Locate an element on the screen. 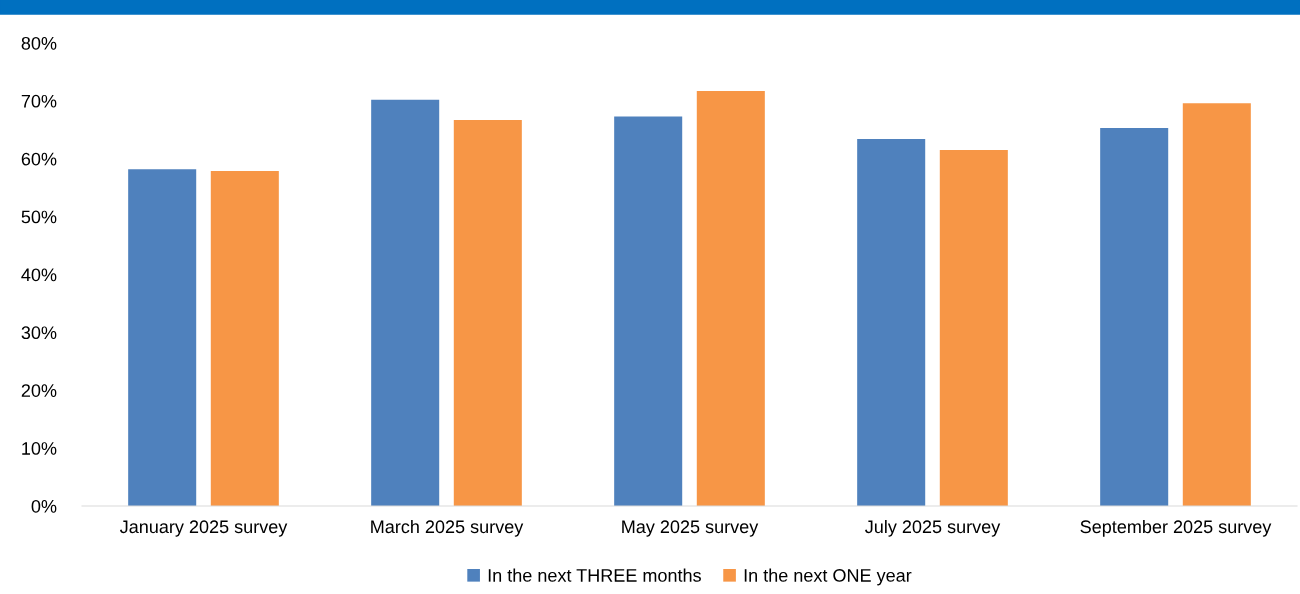  y-tick-label: 60% is located at coordinates (39, 159).